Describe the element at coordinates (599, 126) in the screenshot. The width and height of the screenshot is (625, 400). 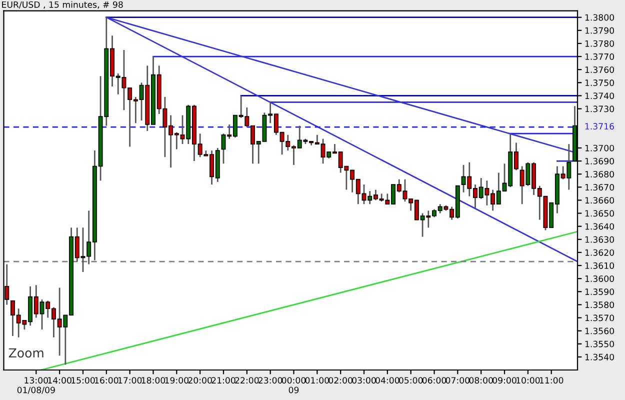
I see `ref-line-label: 1.3716` at that location.